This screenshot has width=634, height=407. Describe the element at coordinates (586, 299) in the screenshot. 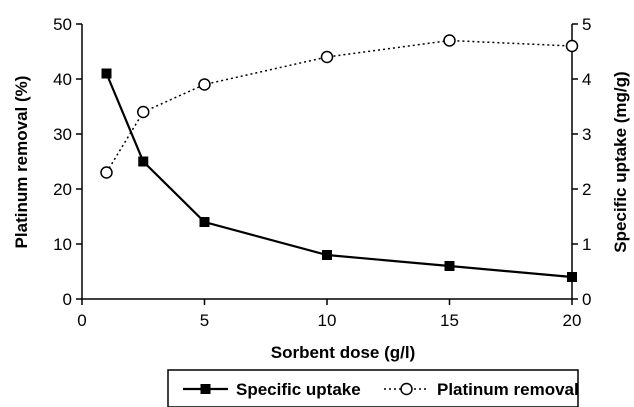

I see `right-tick-label: 0` at that location.